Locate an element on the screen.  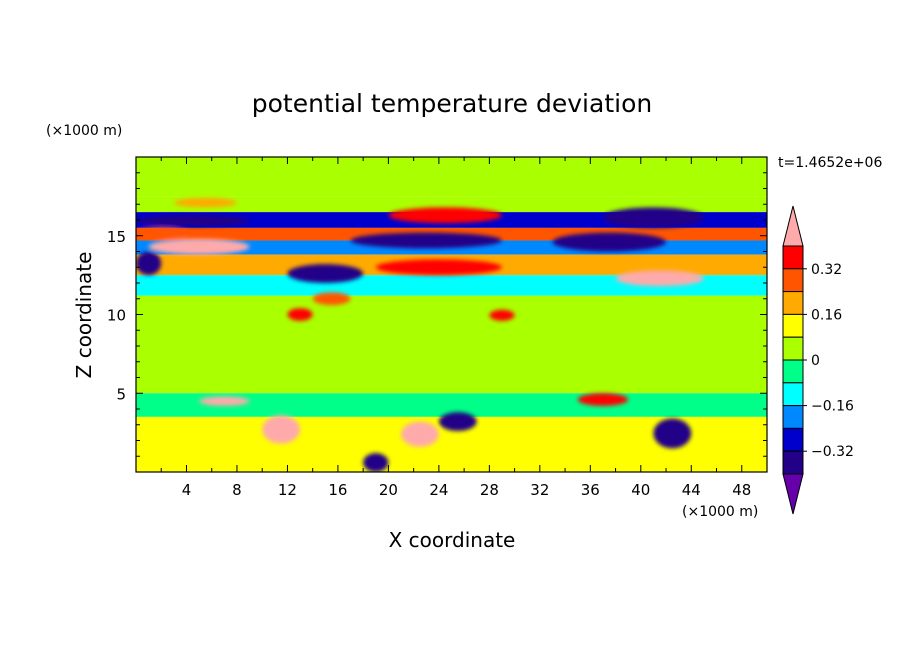
time-label: t=1.4652e+06 is located at coordinates (830, 163).